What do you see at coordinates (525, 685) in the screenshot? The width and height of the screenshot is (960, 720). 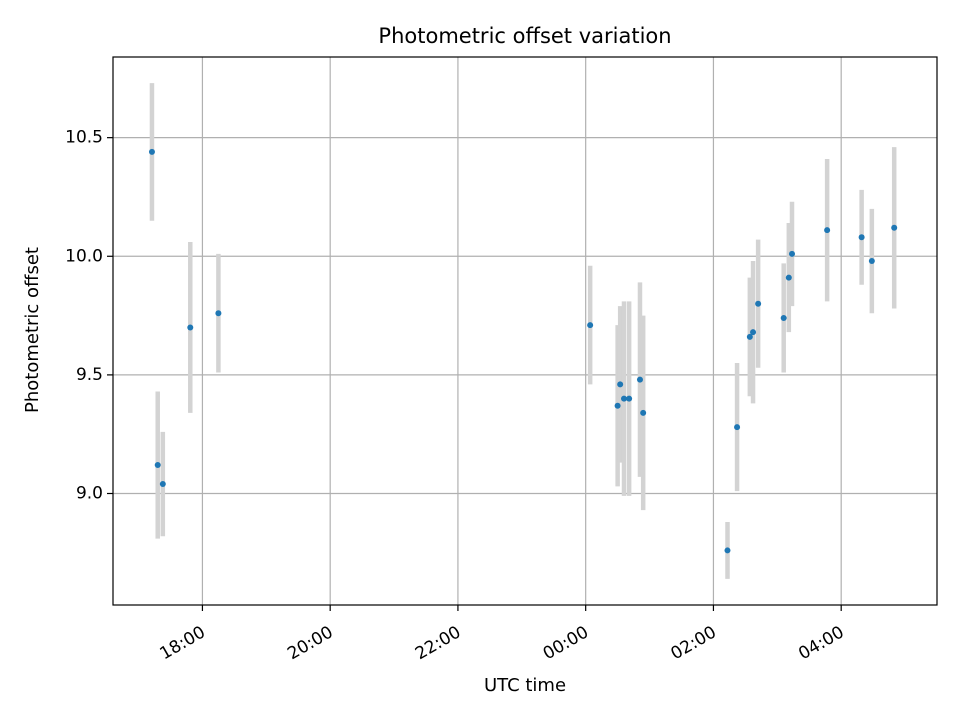 I see `x-axis-label: UTC time` at bounding box center [525, 685].